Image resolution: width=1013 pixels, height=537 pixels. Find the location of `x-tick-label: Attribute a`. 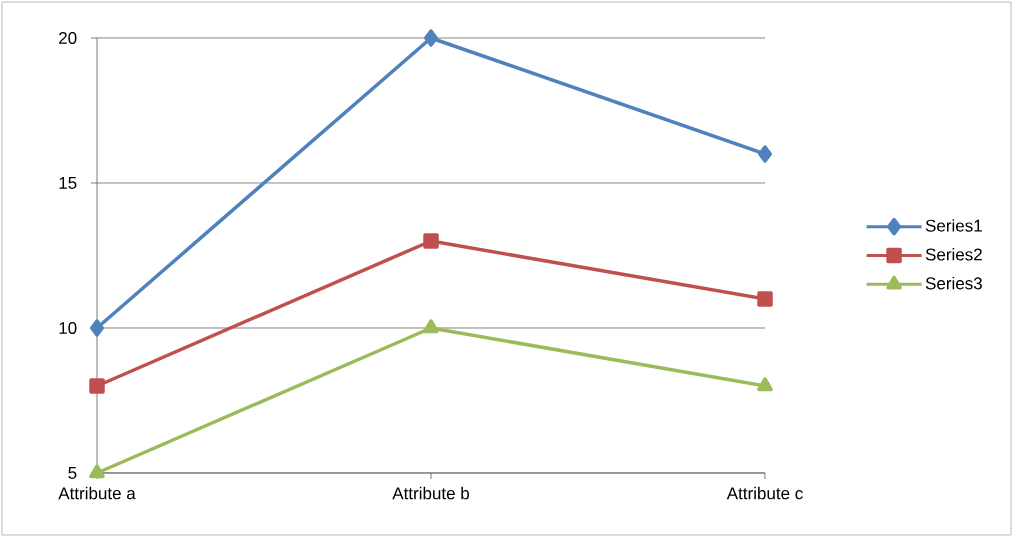

x-tick-label: Attribute a is located at coordinates (97, 493).